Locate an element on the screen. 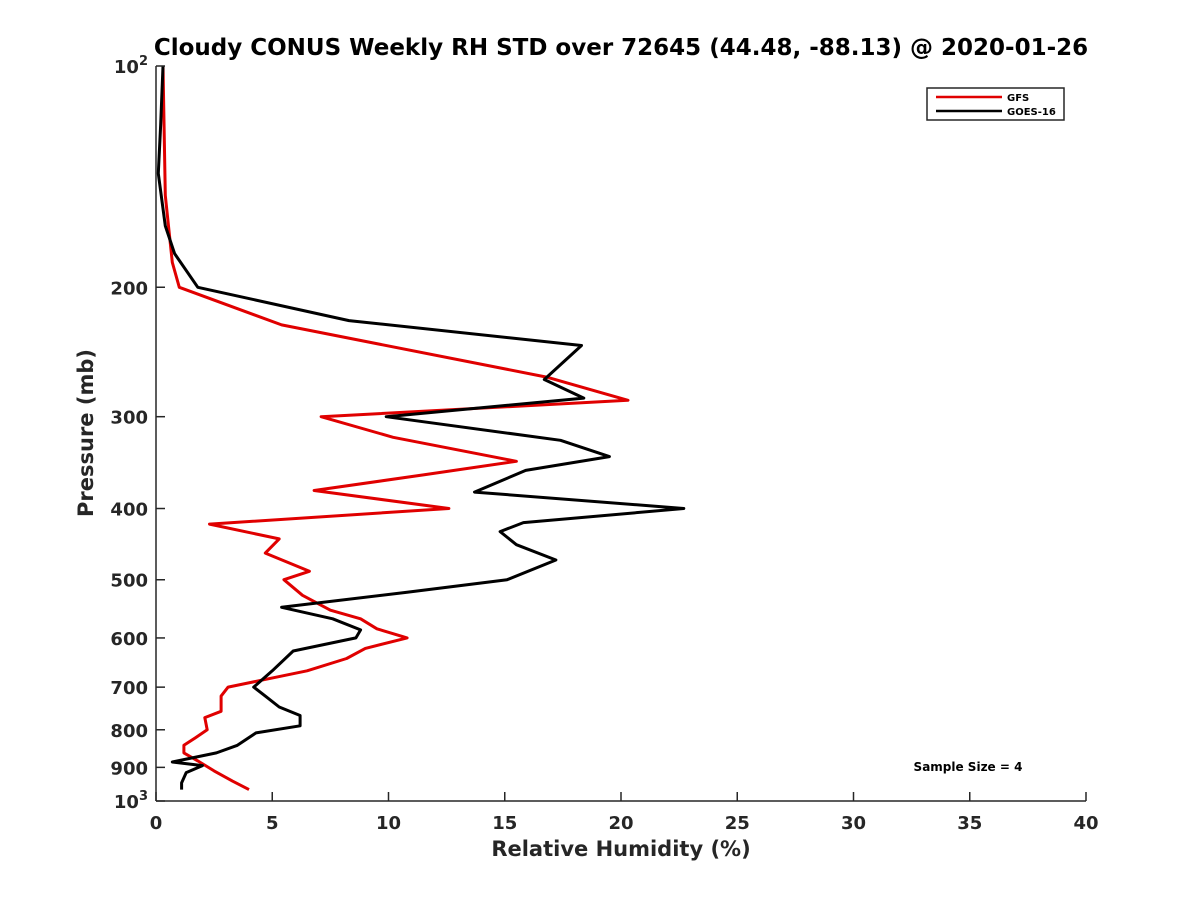 The height and width of the screenshot is (900, 1200). y-tick-label: 800 is located at coordinates (129, 731).